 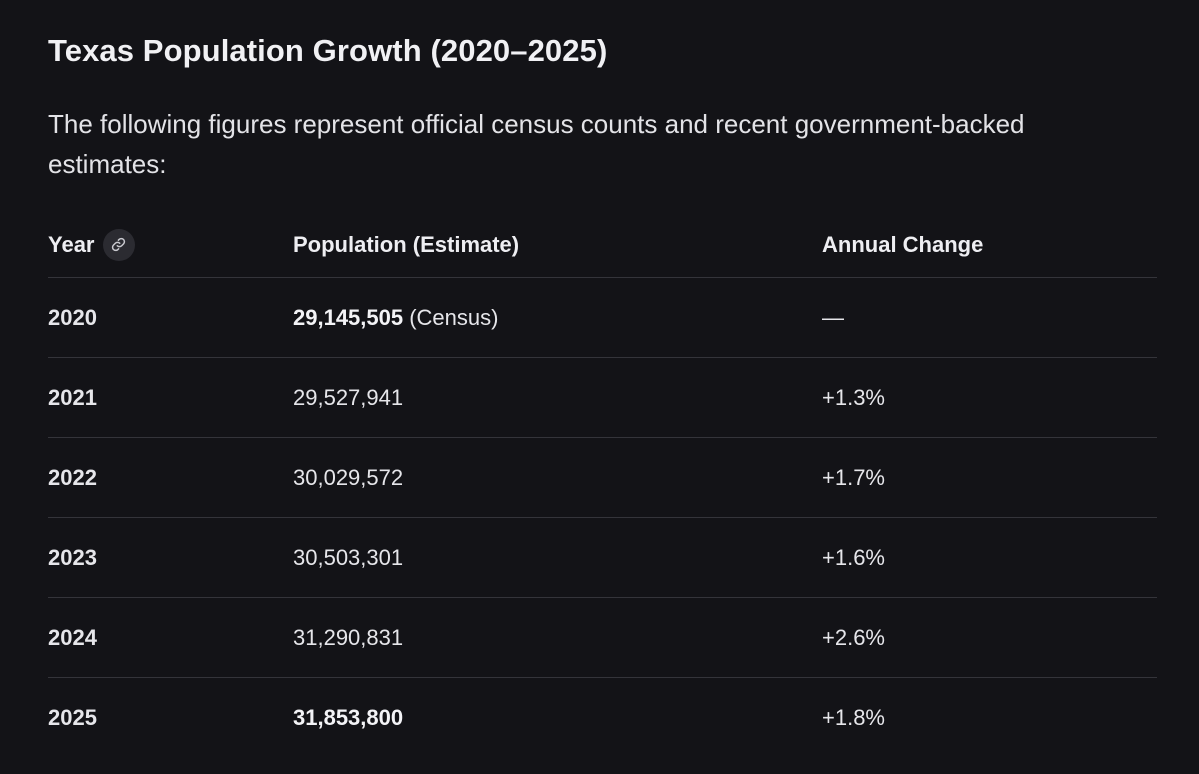 I want to click on header-year-label: Year, so click(x=71, y=244).